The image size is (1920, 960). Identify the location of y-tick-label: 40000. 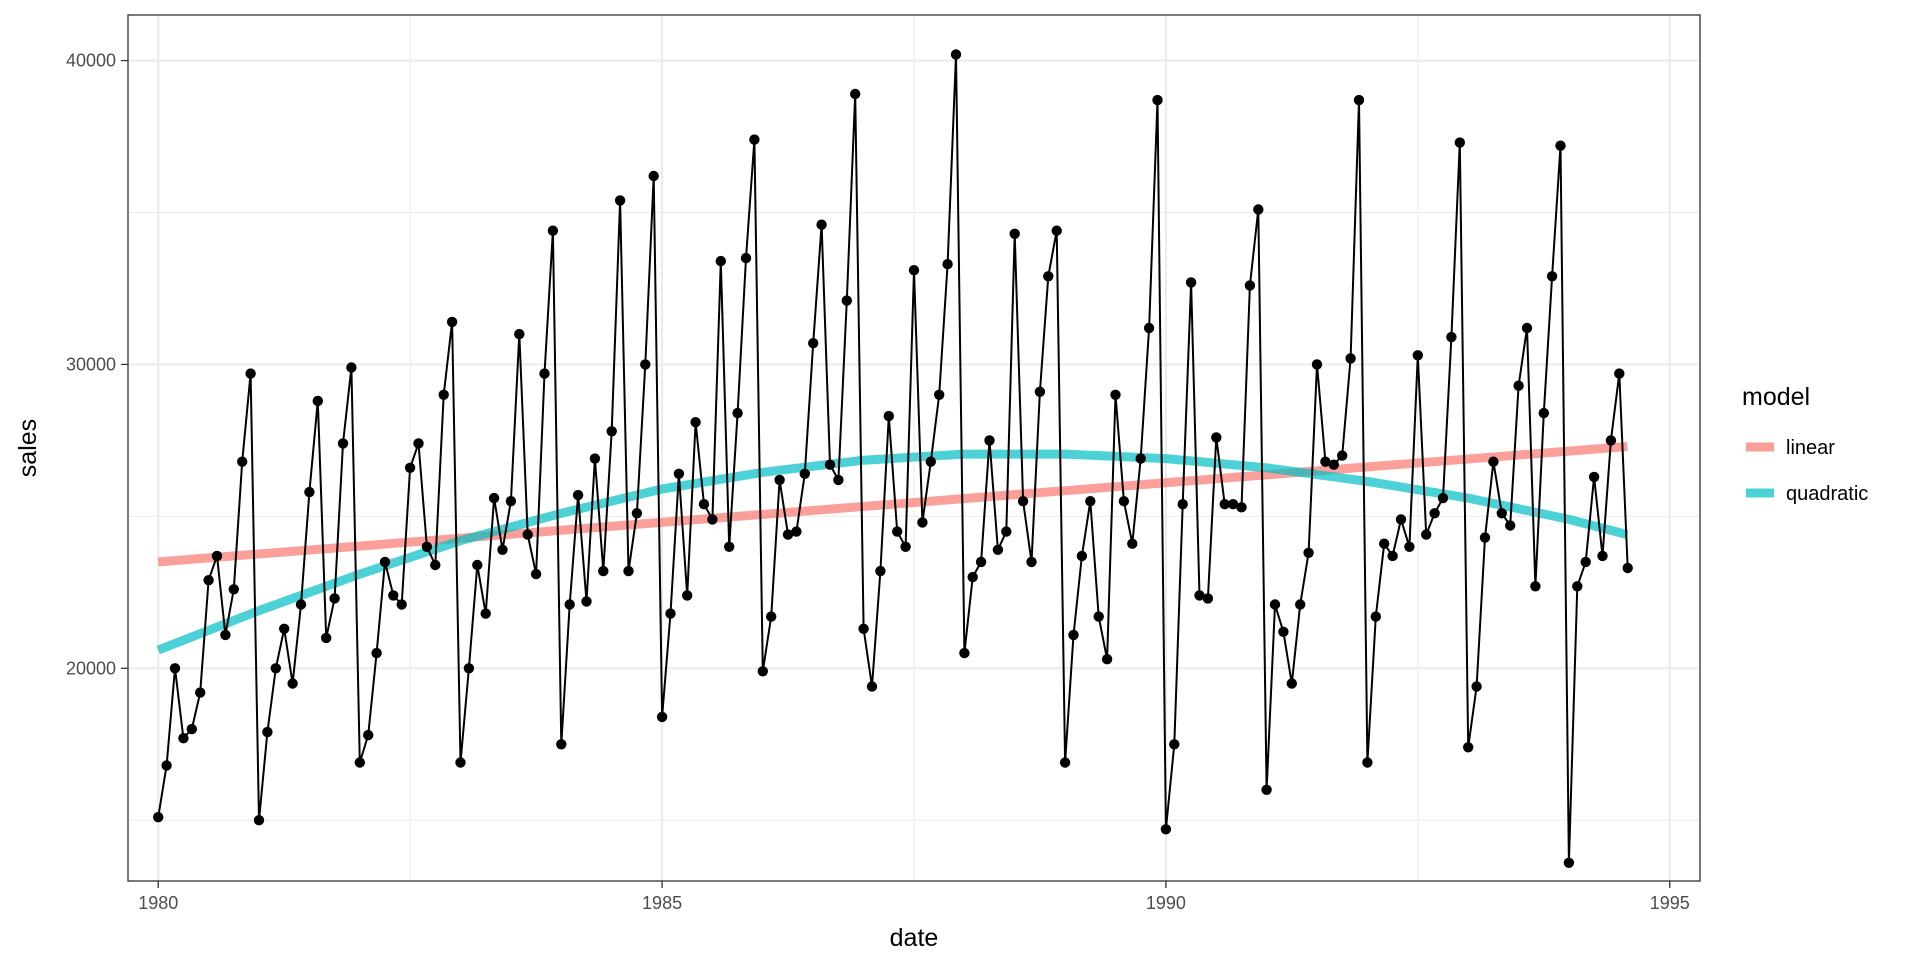
(91, 61).